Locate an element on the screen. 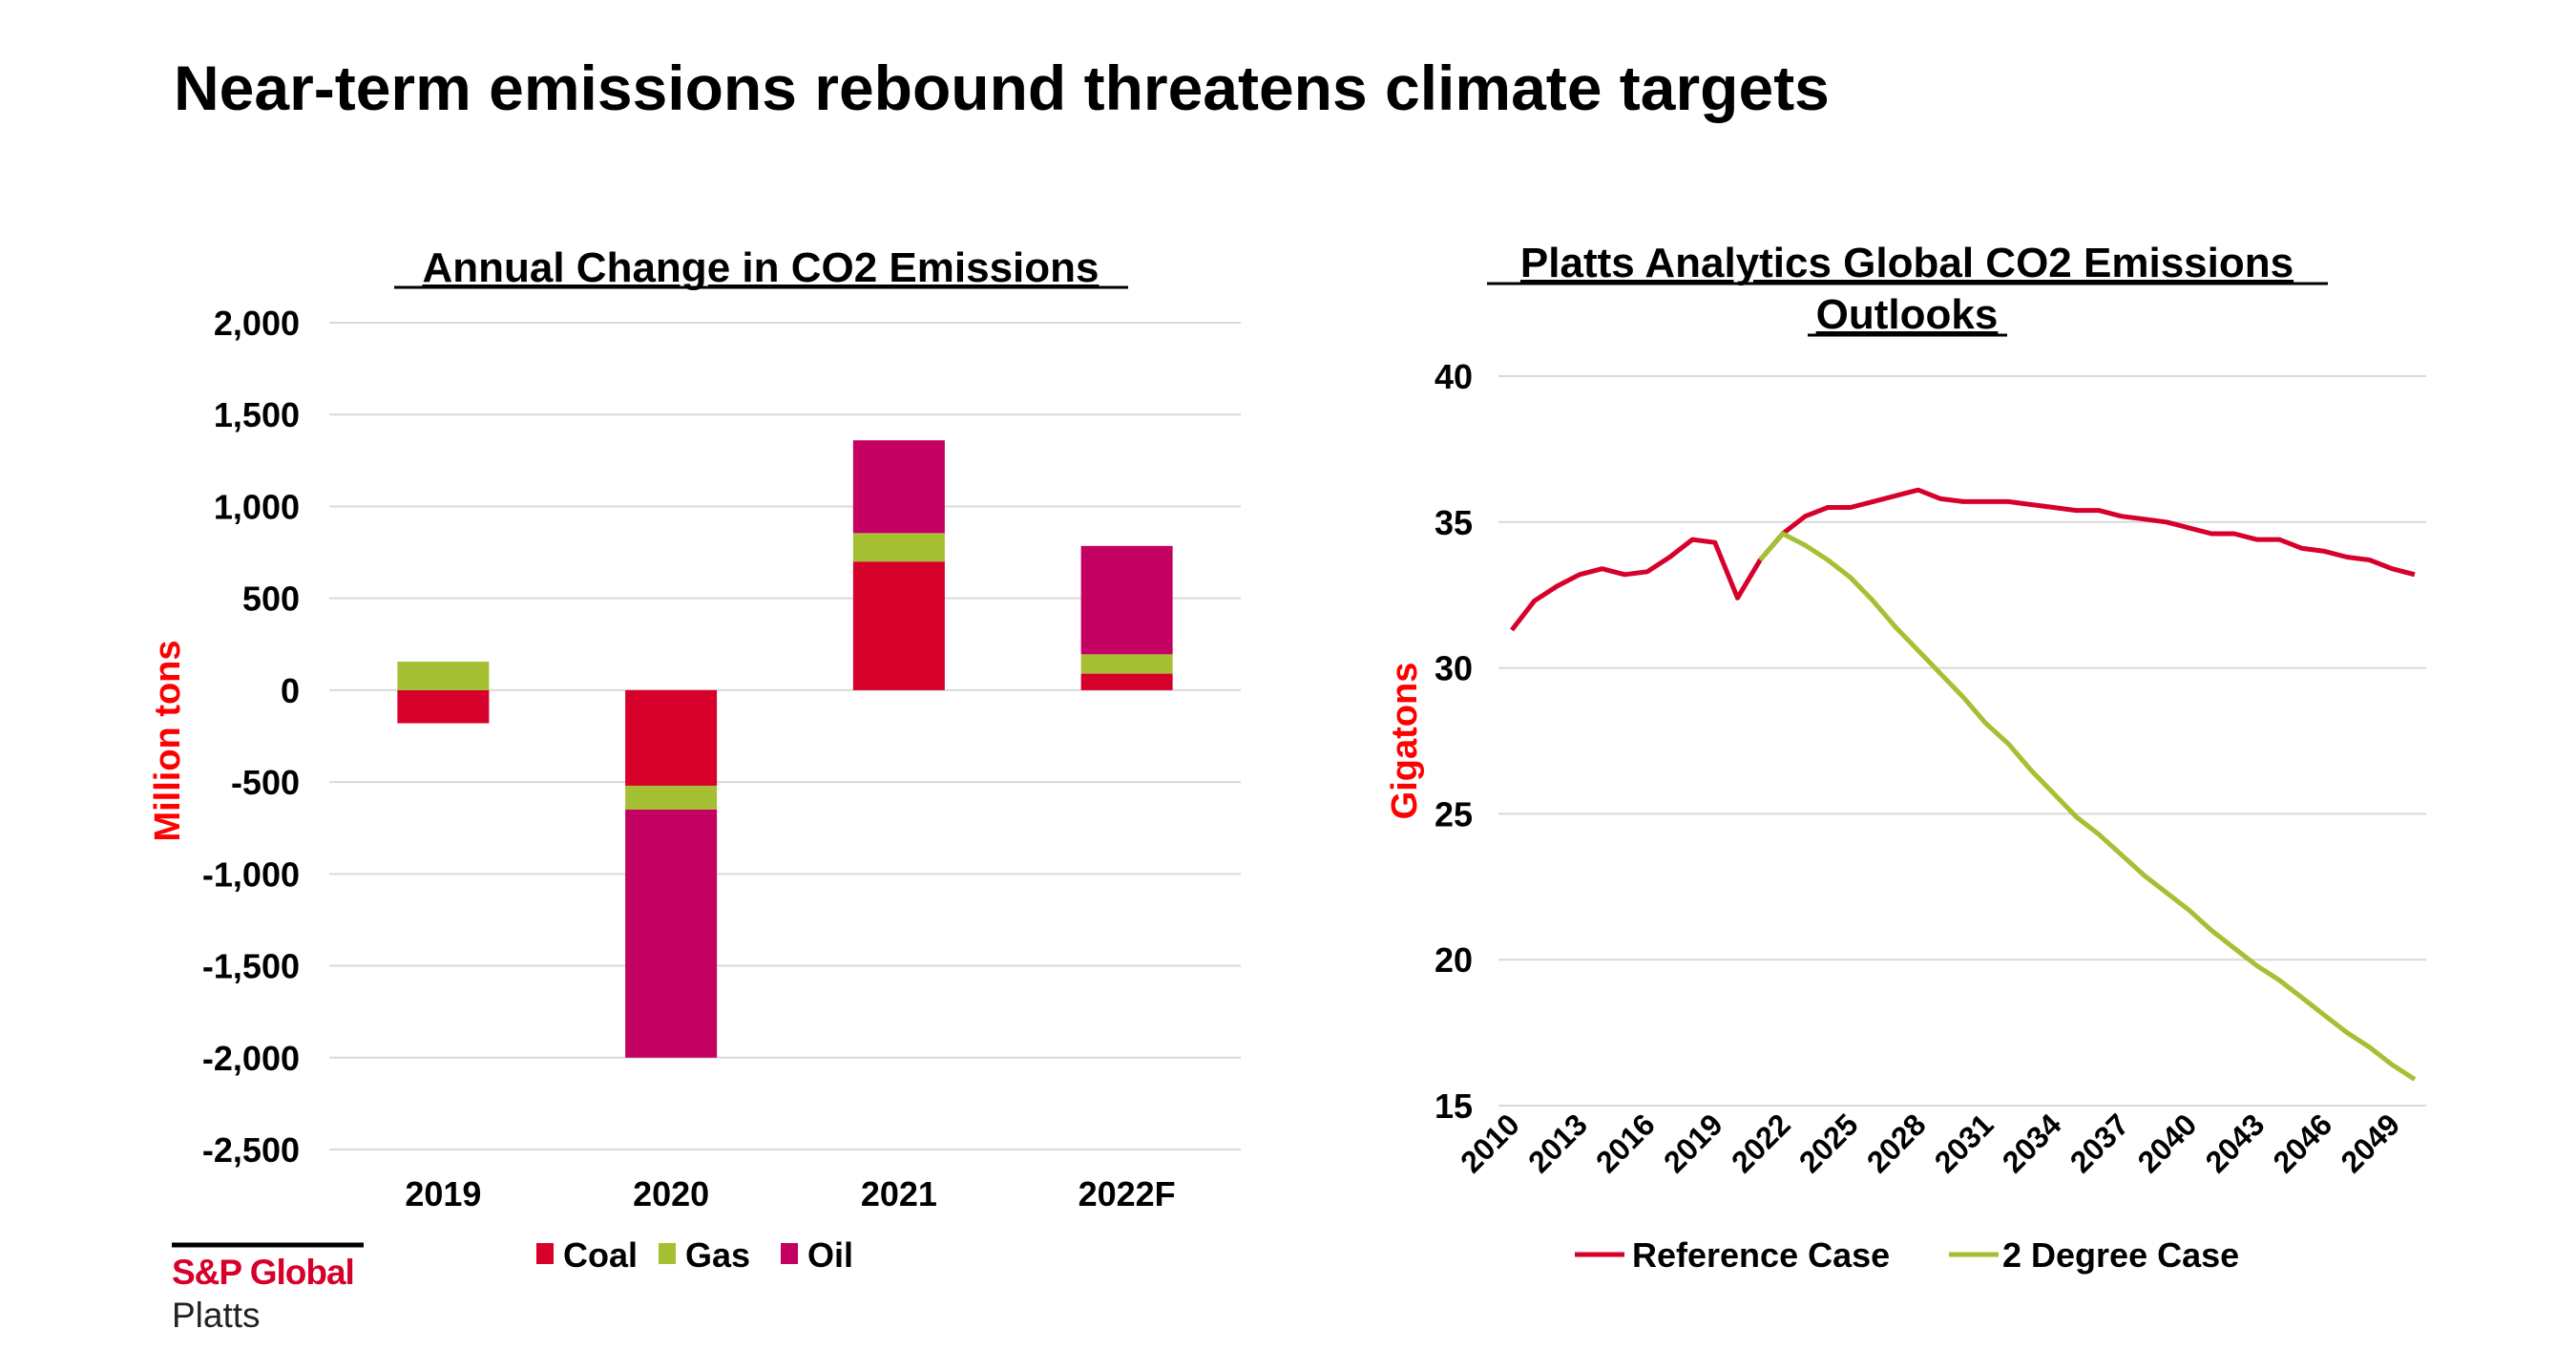  logo: S&P Global Platts is located at coordinates (268, 1288).